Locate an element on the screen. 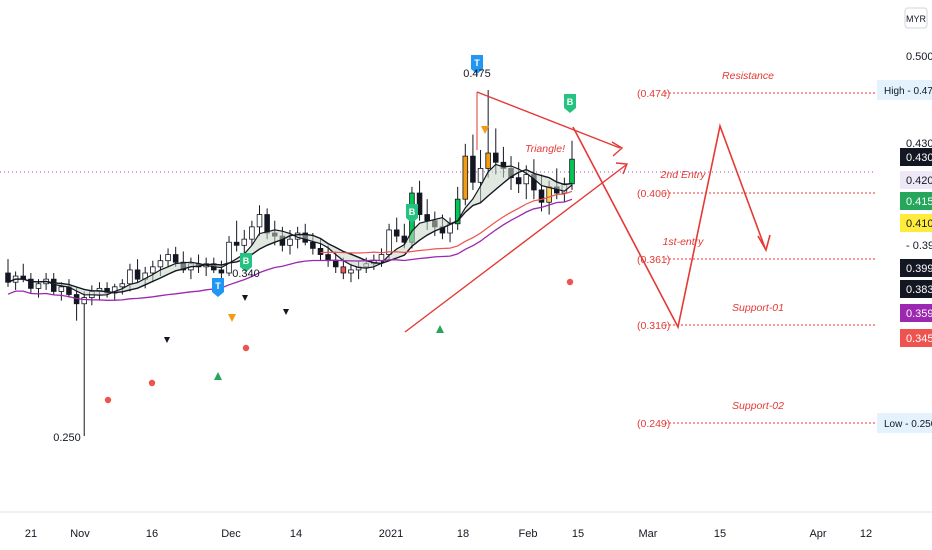 The image size is (932, 550). x-tick-label: Mar is located at coordinates (648, 534).